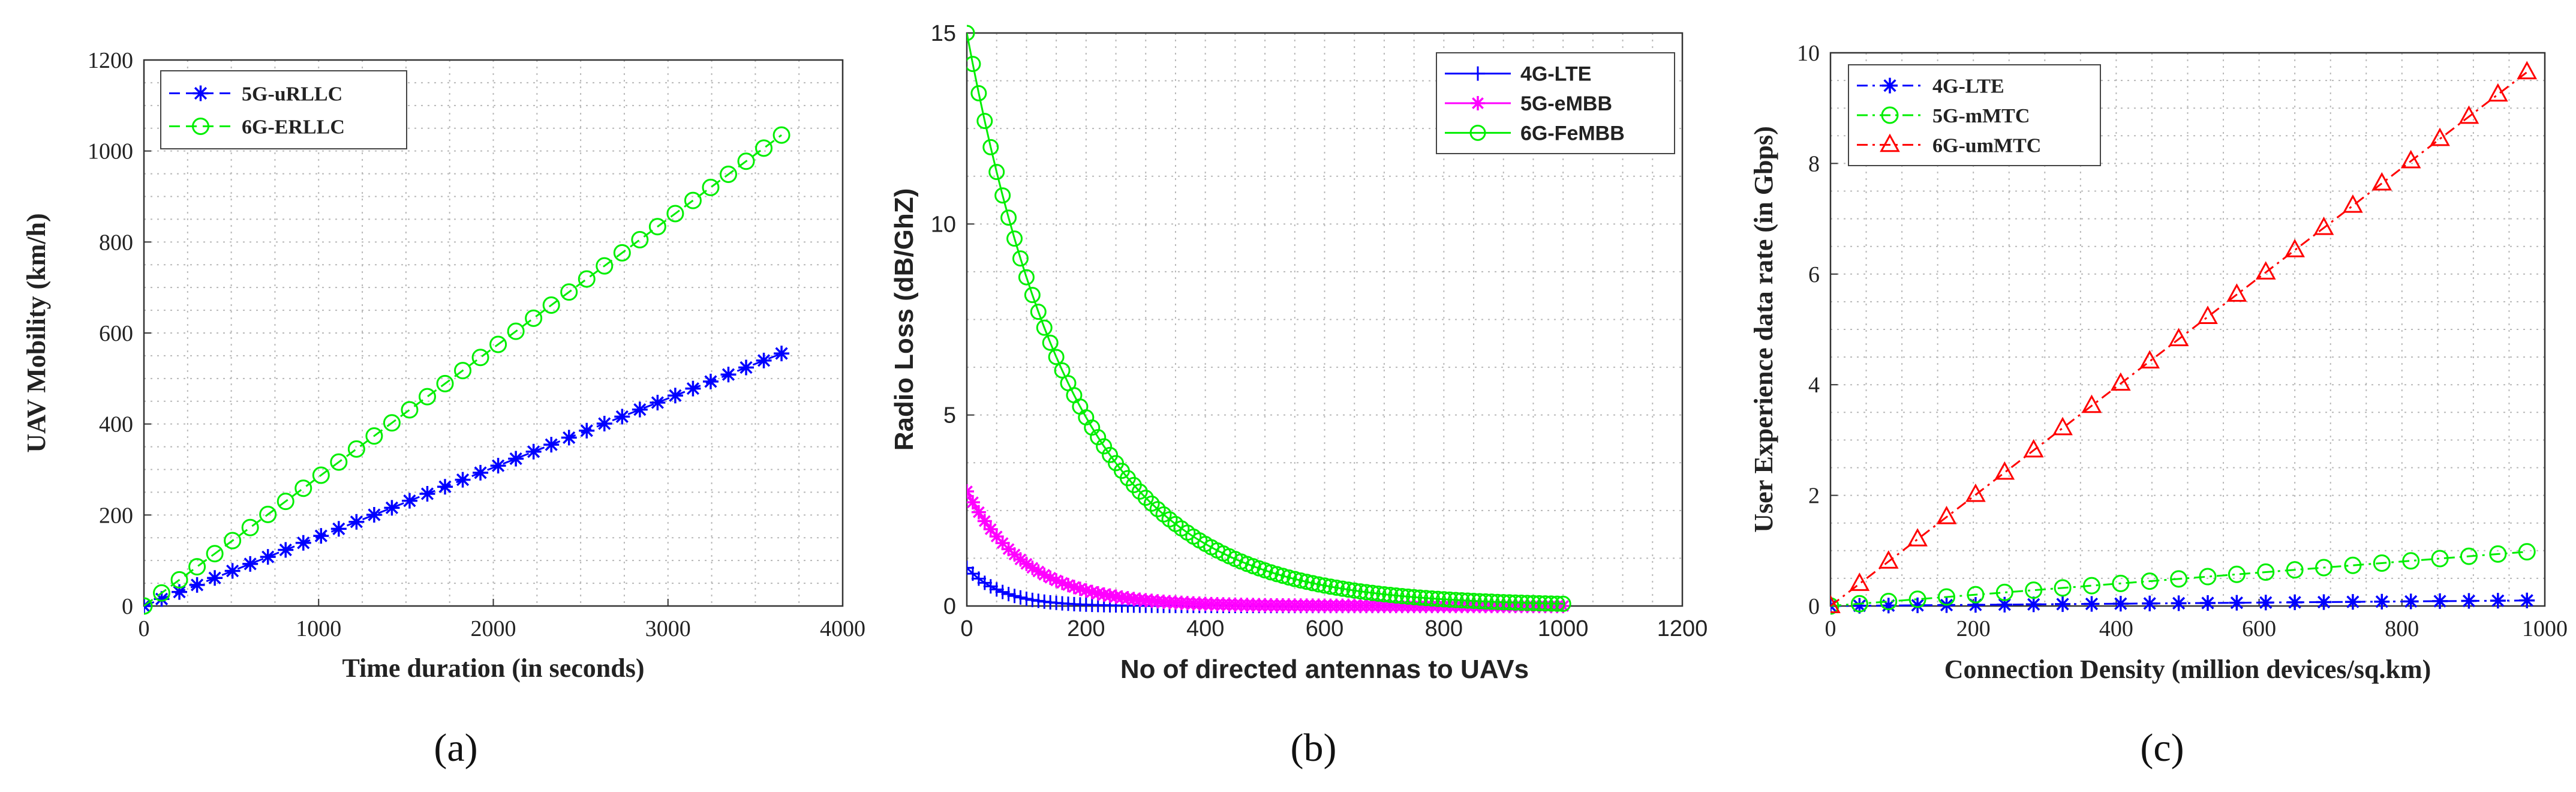 The width and height of the screenshot is (2576, 792). Describe the element at coordinates (1478, 132) in the screenshot. I see `legend-marker-6G-FeMBB` at that location.